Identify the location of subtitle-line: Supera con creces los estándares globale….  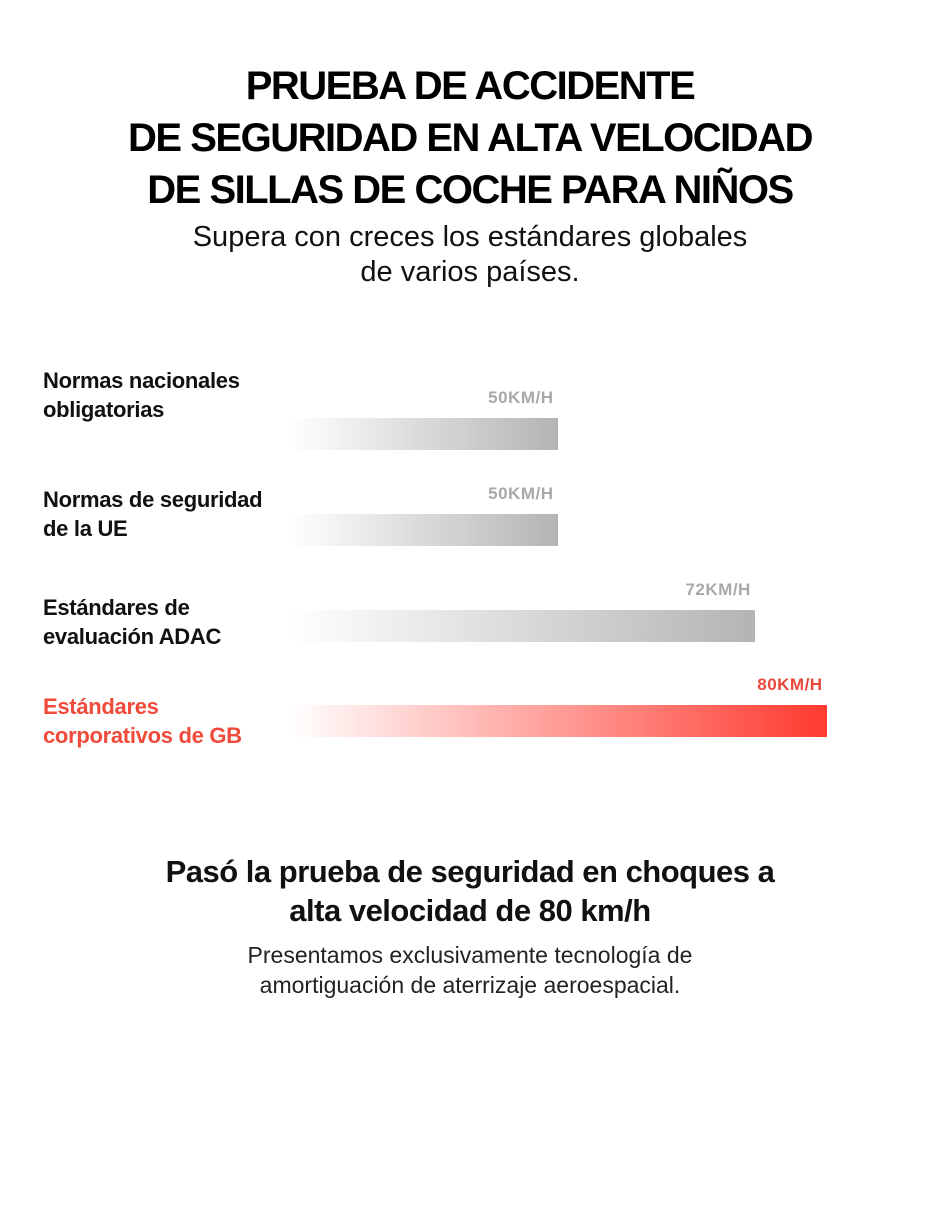
(470, 237).